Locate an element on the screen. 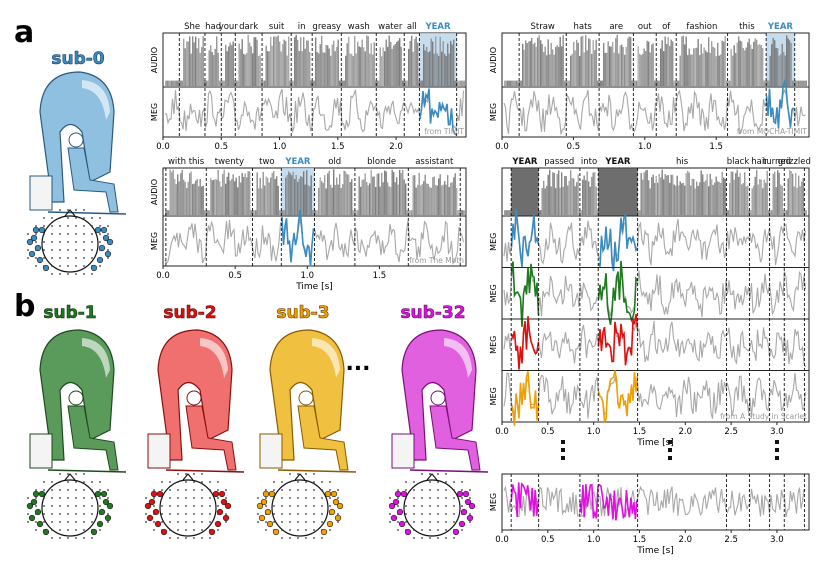 The image size is (828, 563). chair-box is located at coordinates (403, 451).